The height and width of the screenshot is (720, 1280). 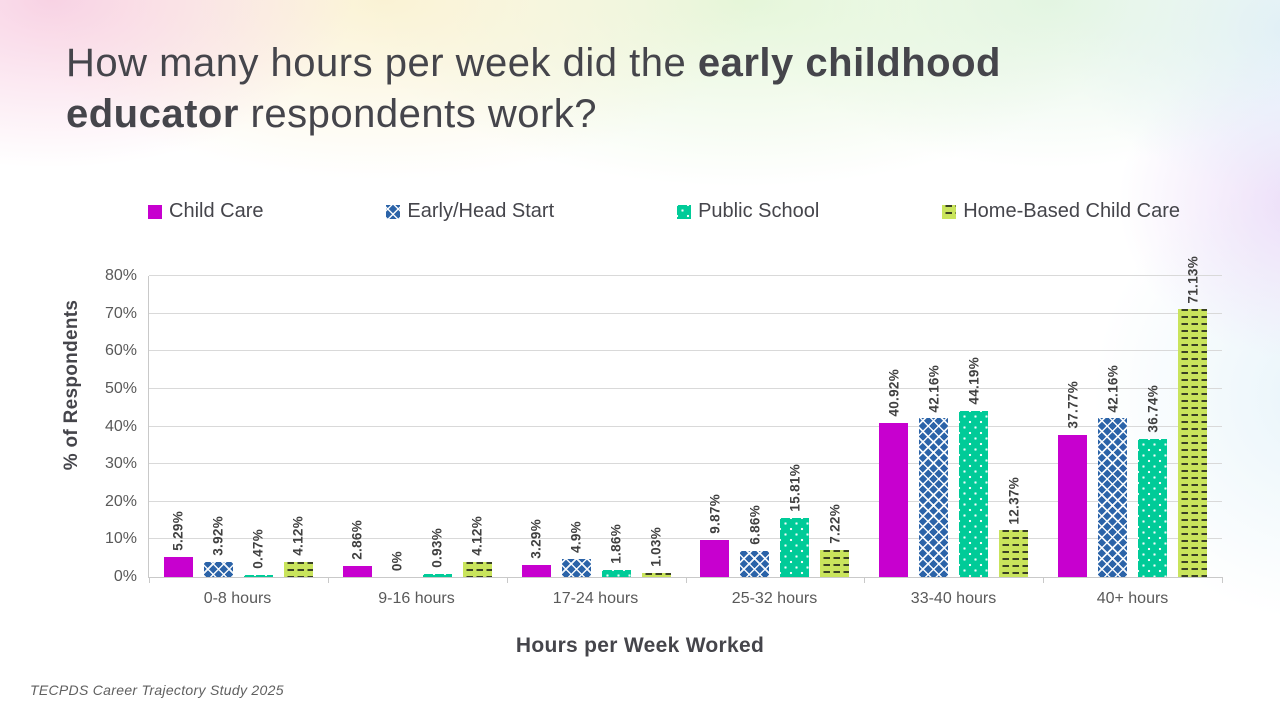 I want to click on bar-data-label: 7.22%, so click(x=835, y=524).